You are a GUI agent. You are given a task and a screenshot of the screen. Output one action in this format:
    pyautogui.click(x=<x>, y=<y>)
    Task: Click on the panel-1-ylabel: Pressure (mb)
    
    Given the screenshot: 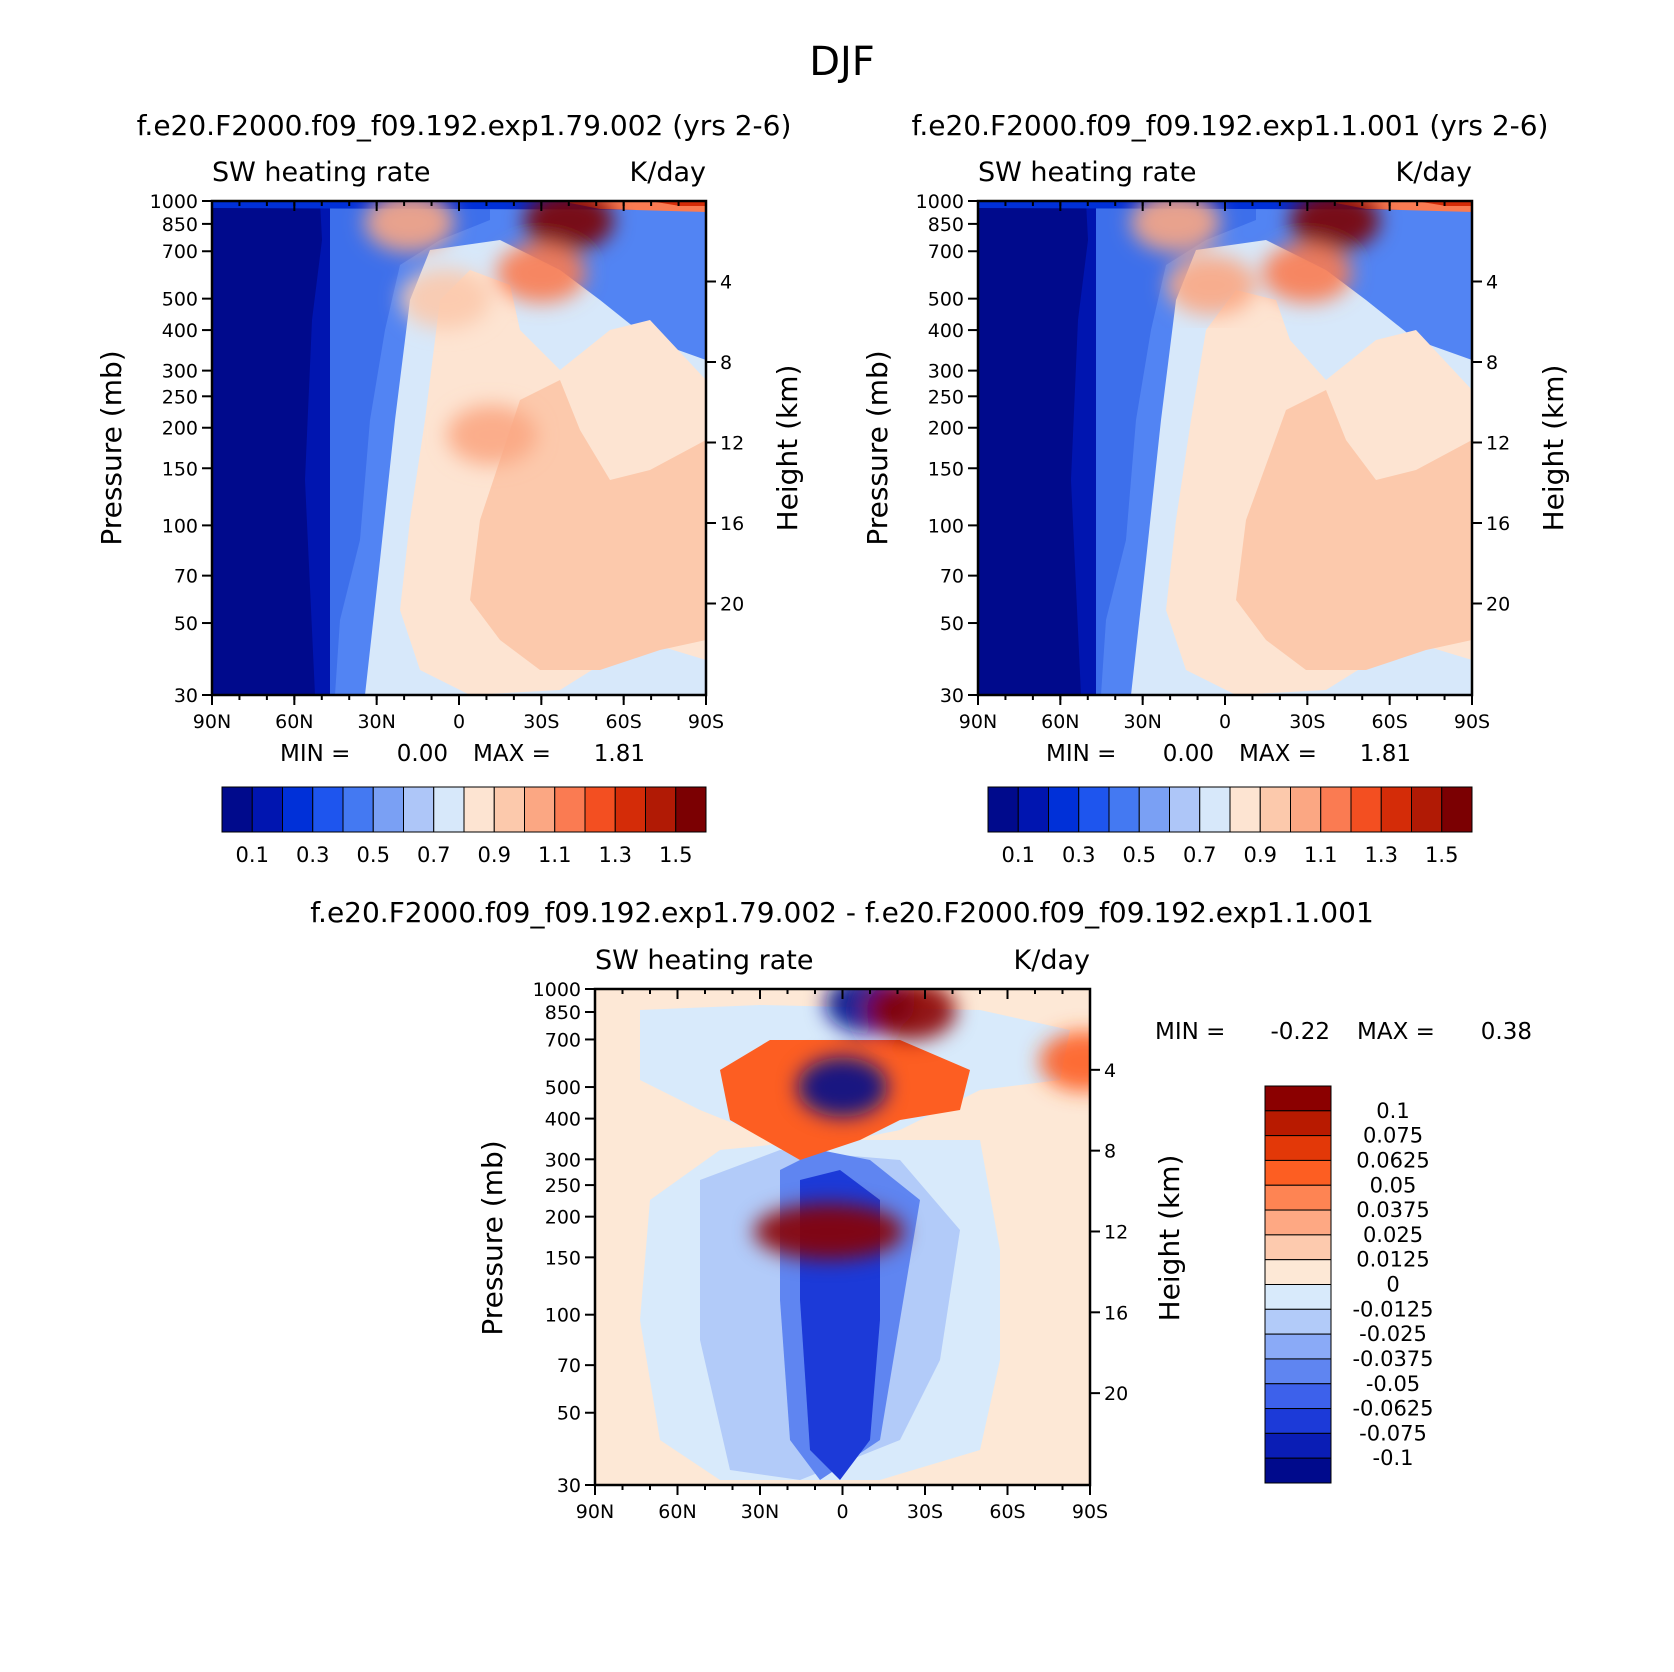 What is the action you would take?
    pyautogui.click(x=111, y=447)
    